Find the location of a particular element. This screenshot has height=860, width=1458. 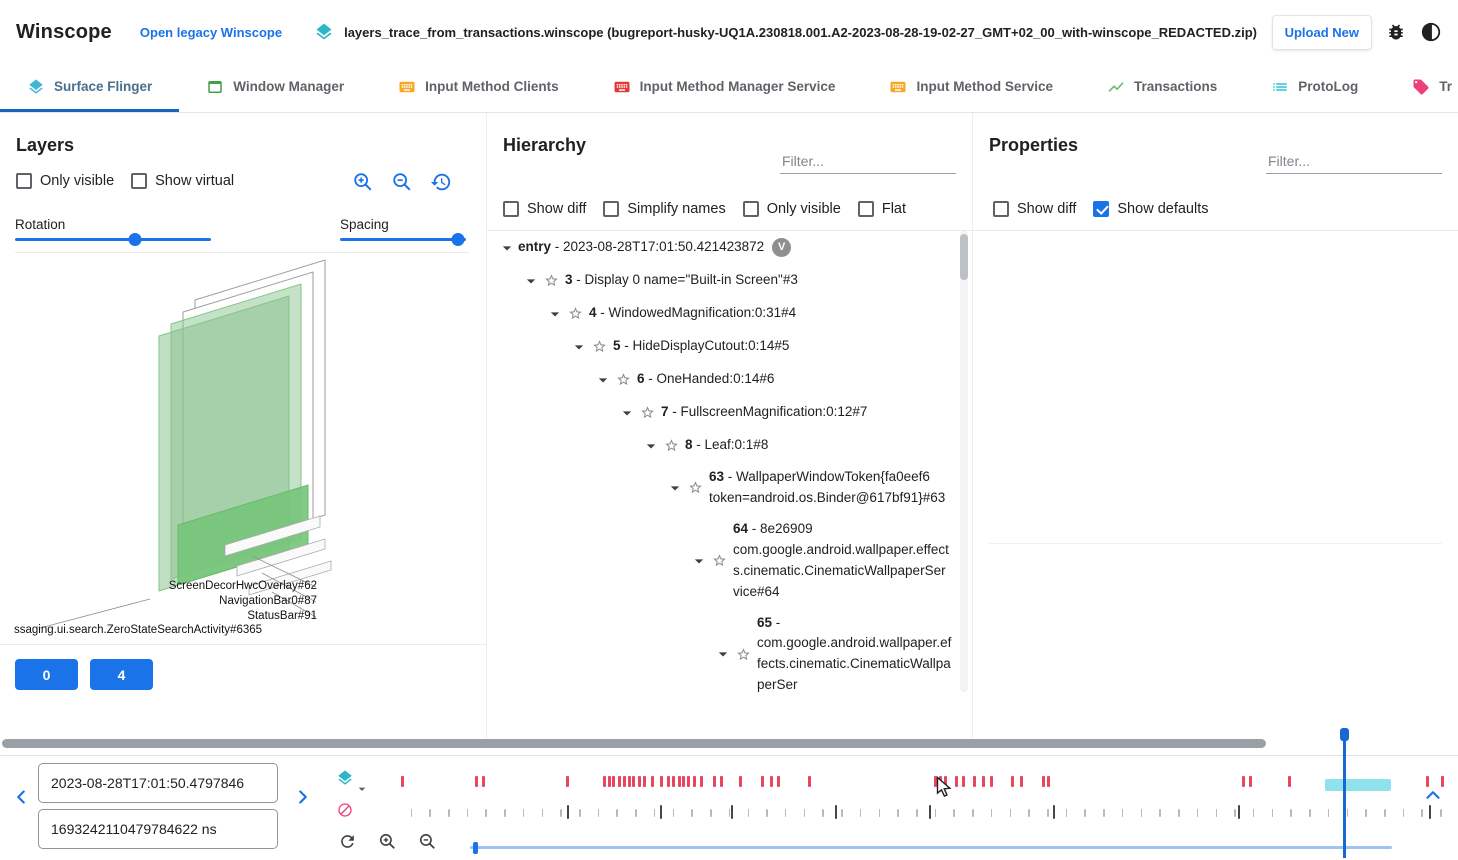

hierarchy-filter-input is located at coordinates (868, 161).